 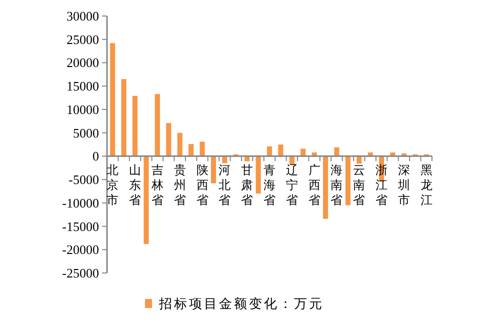 I want to click on x-tick-label: 贵州省, so click(x=180, y=185).